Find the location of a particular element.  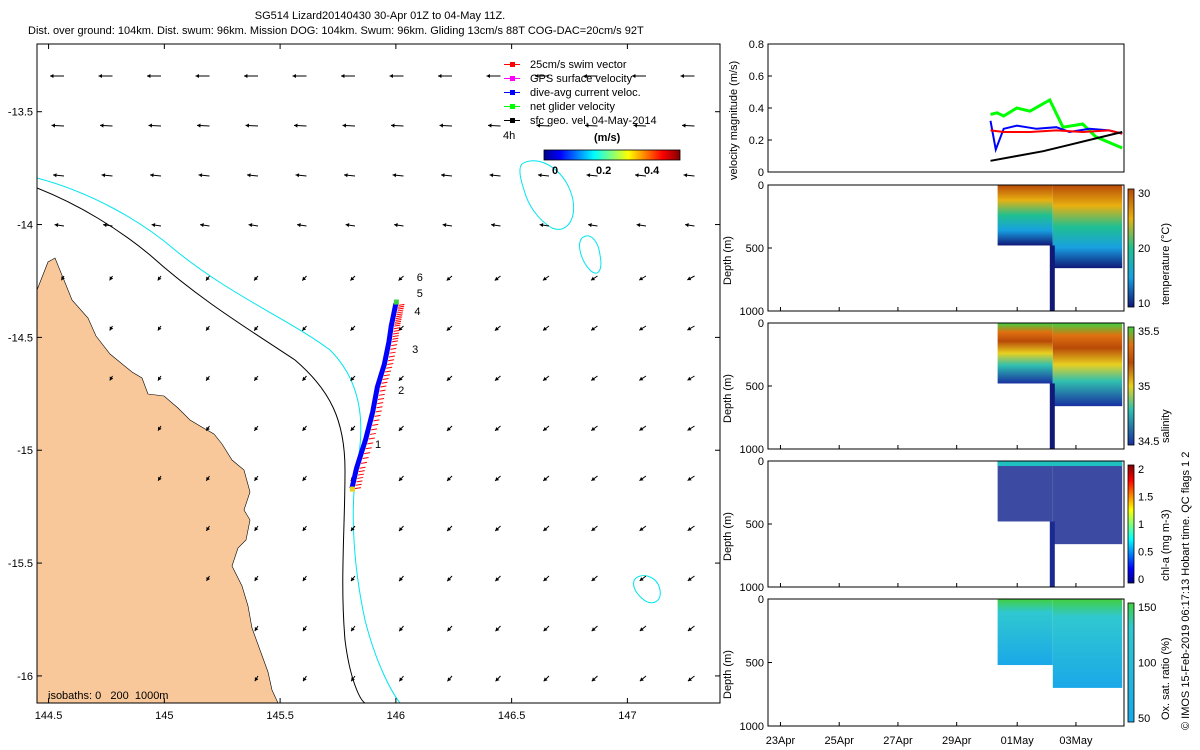

depth-ytick-label: 500 is located at coordinates (755, 664).